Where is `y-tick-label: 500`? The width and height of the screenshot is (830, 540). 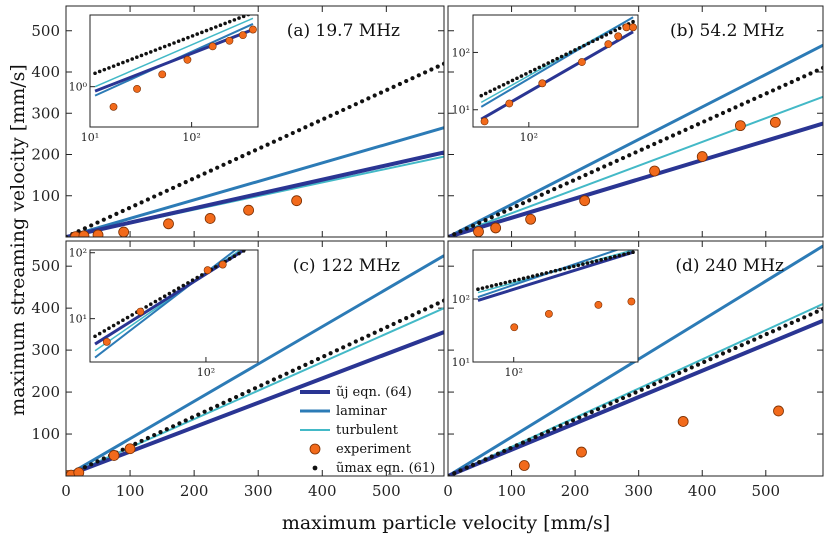
y-tick-label: 500 is located at coordinates (45, 31).